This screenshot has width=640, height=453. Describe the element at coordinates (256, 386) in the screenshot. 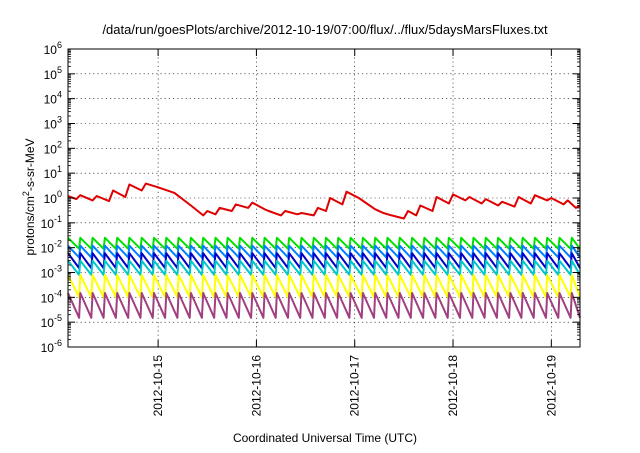

I see `x-tick-label: 2012-10-16` at that location.